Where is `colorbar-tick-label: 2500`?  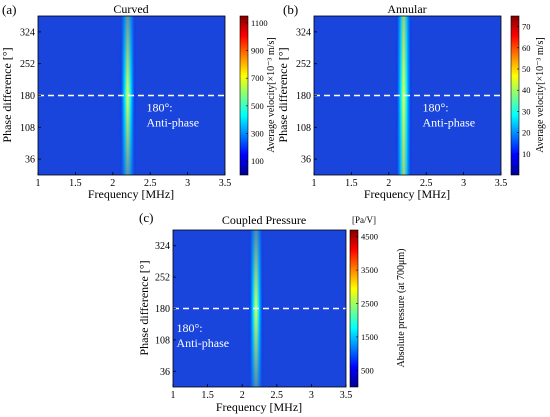 colorbar-tick-label: 2500 is located at coordinates (369, 303).